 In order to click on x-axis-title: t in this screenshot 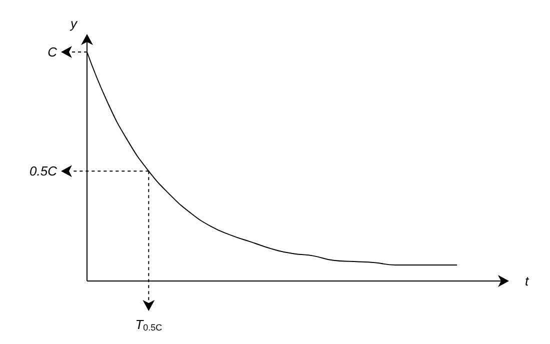, I will do `click(527, 281)`.